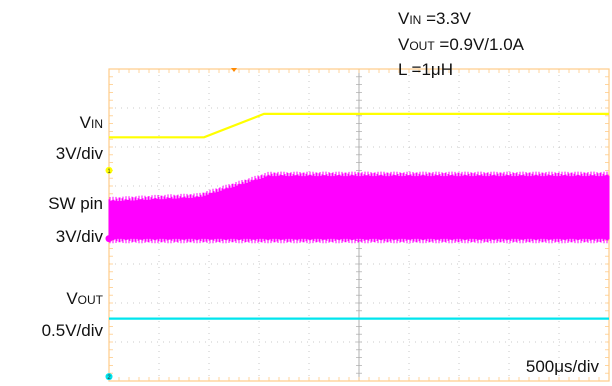 This screenshot has width=612, height=386. What do you see at coordinates (563, 366) in the screenshot?
I see `timebase-label: 500μs/div` at bounding box center [563, 366].